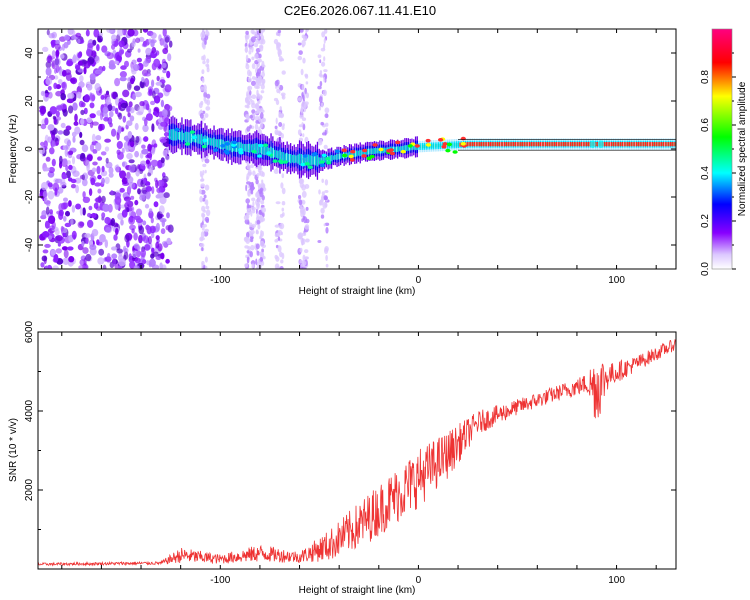 This screenshot has height=600, width=750. Describe the element at coordinates (705, 77) in the screenshot. I see `colorbar-tick-label: 0.8` at that location.